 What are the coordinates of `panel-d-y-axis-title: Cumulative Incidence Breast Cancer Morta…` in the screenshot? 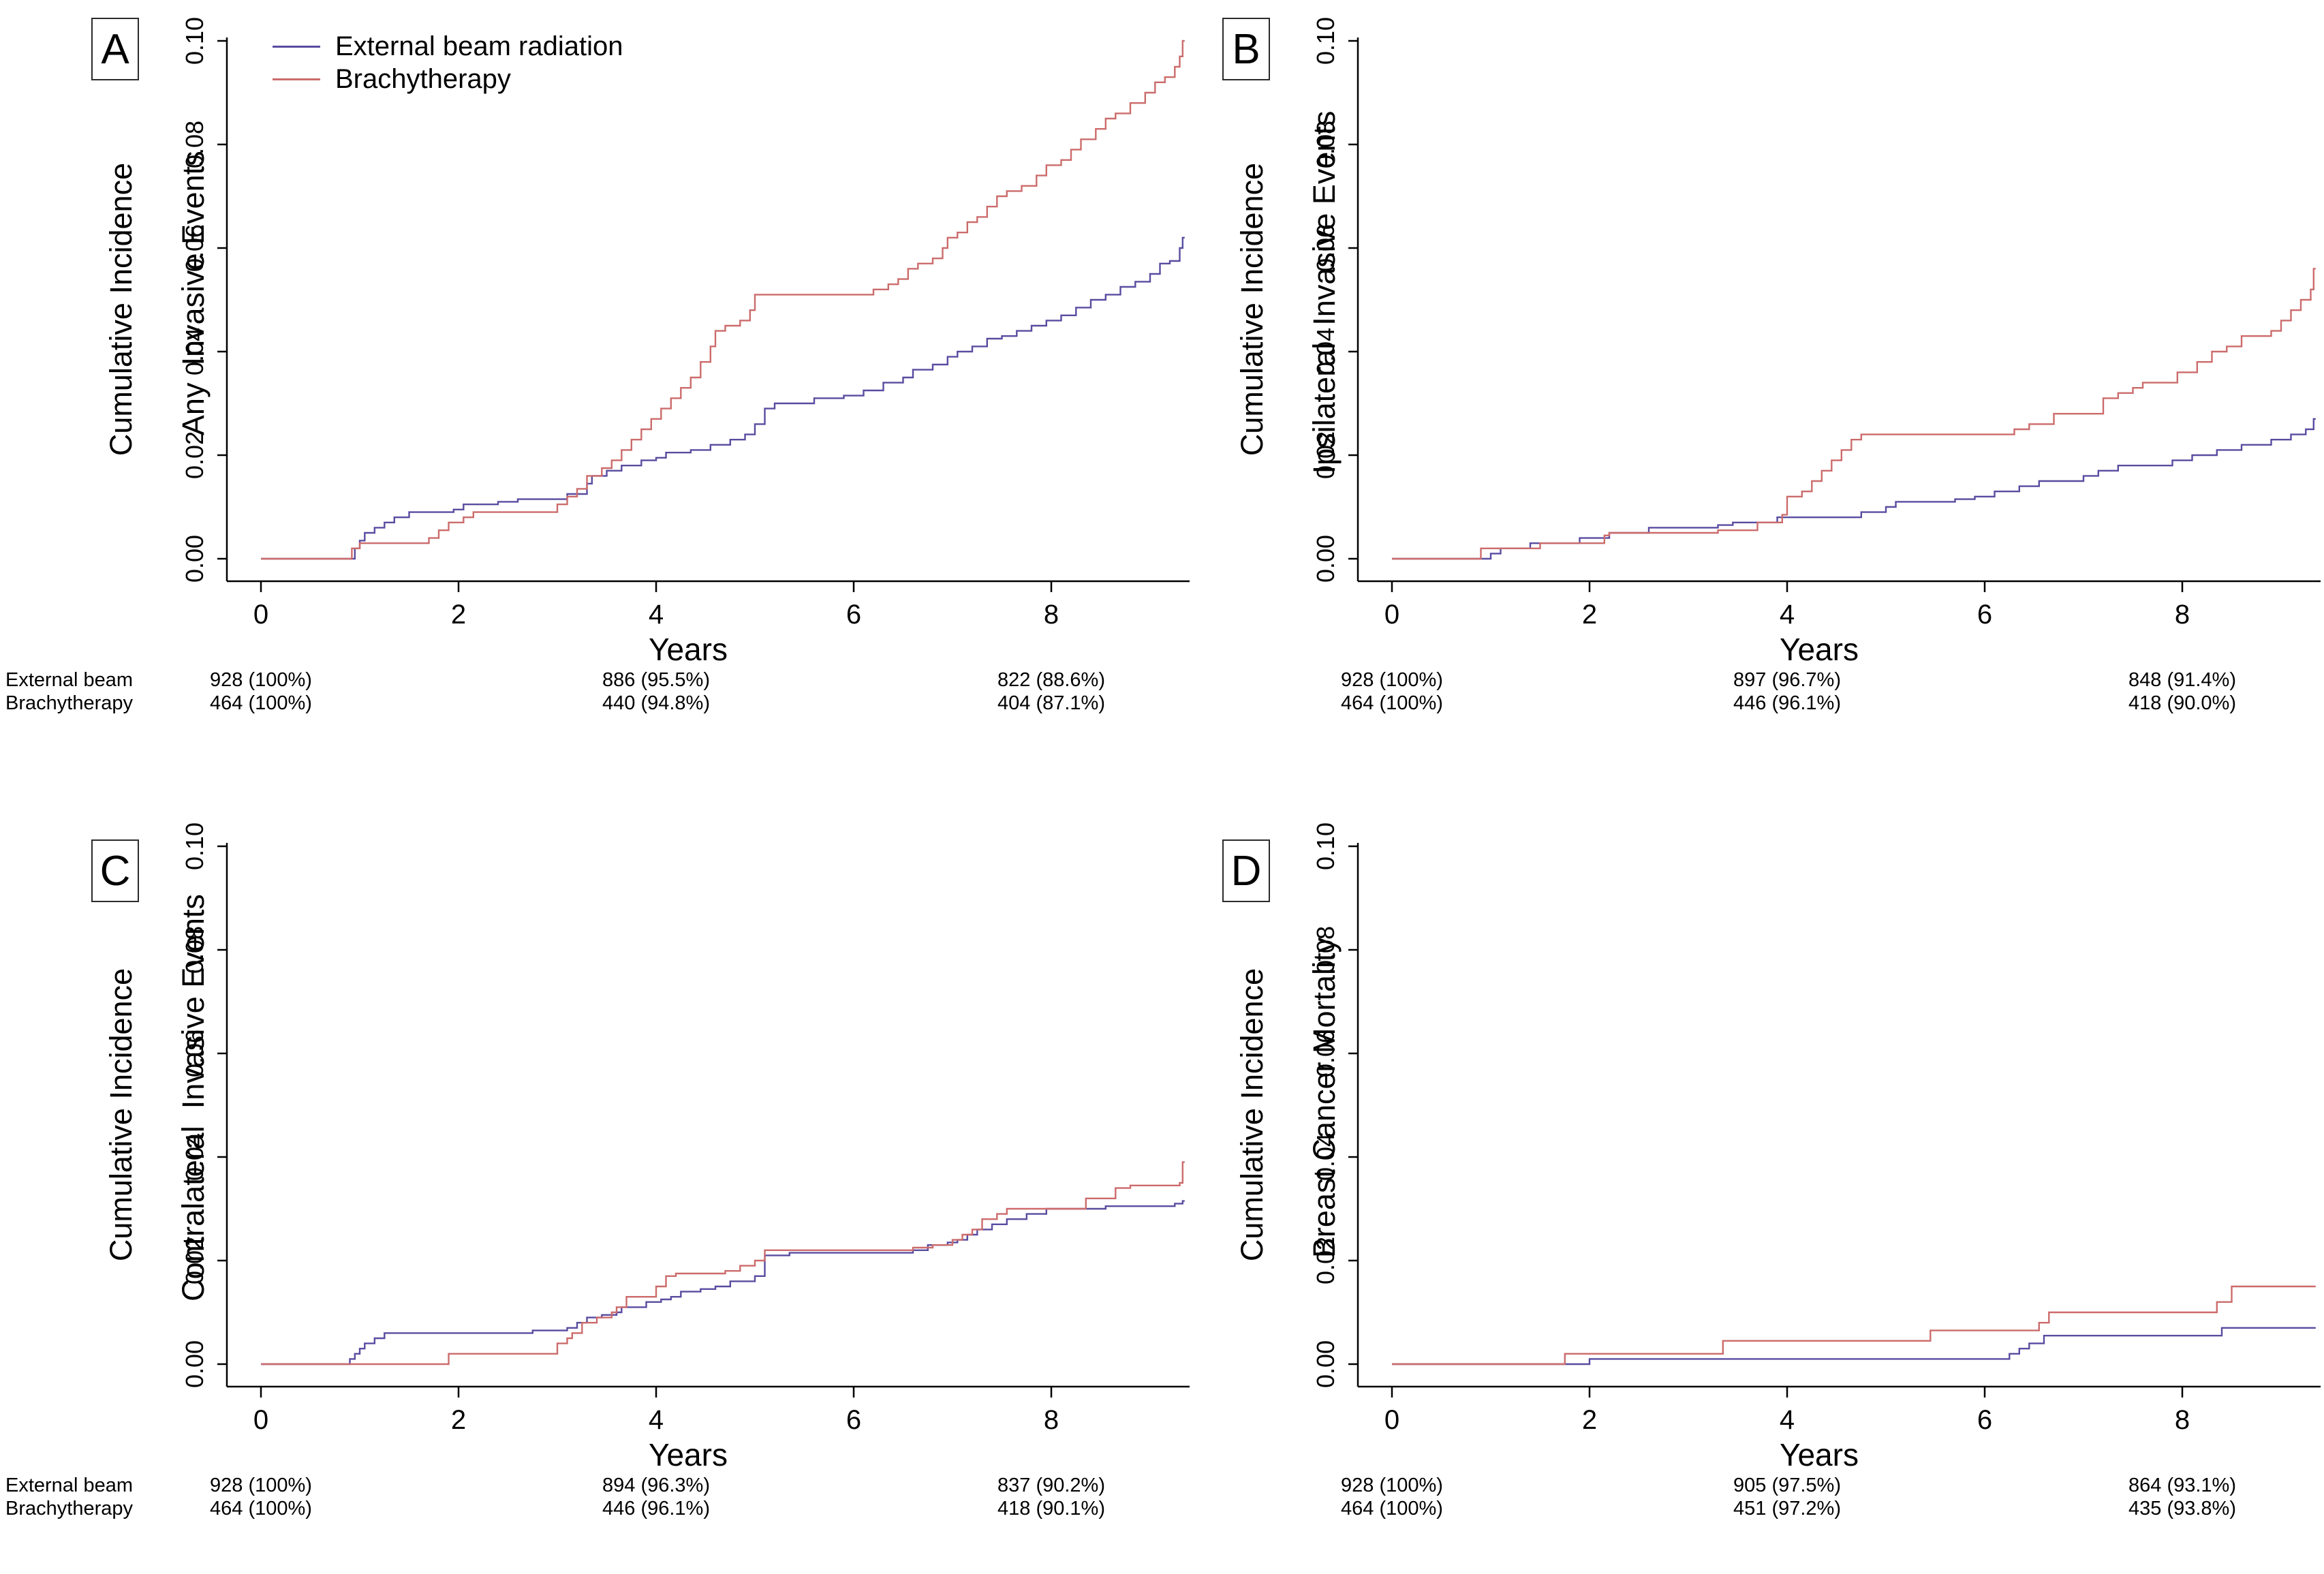 It's located at (1288, 1115).